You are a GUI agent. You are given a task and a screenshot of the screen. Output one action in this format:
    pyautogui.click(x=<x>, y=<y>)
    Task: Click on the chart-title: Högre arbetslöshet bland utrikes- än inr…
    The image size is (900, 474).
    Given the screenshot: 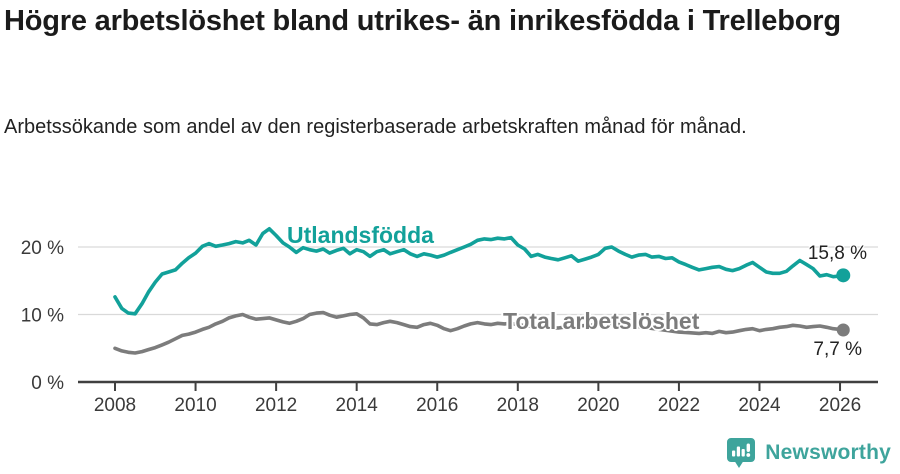 What is the action you would take?
    pyautogui.click(x=422, y=21)
    